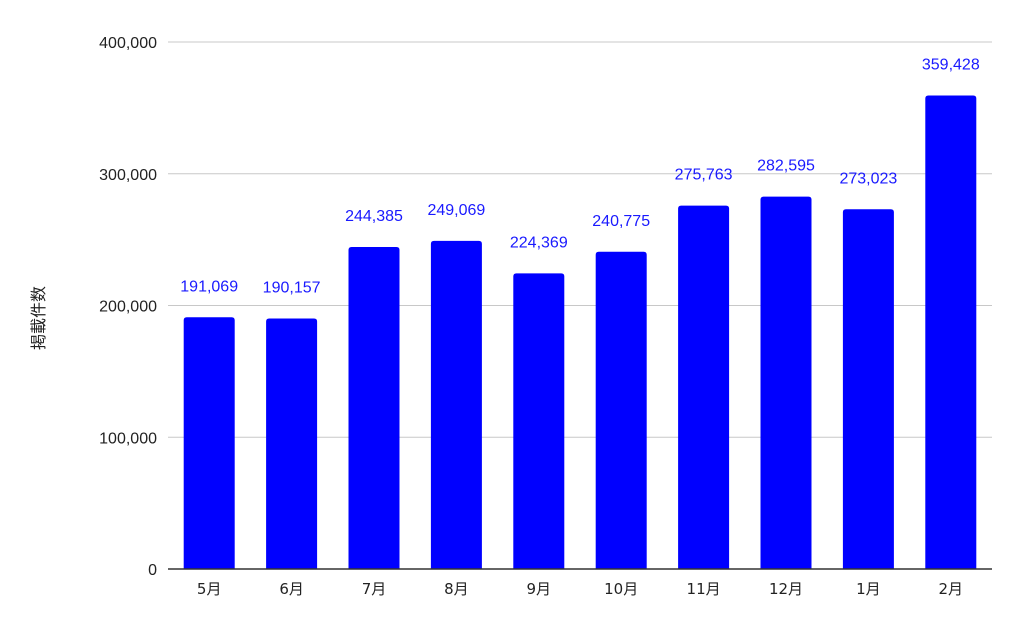  I want to click on data-label: 244,385, so click(374, 216).